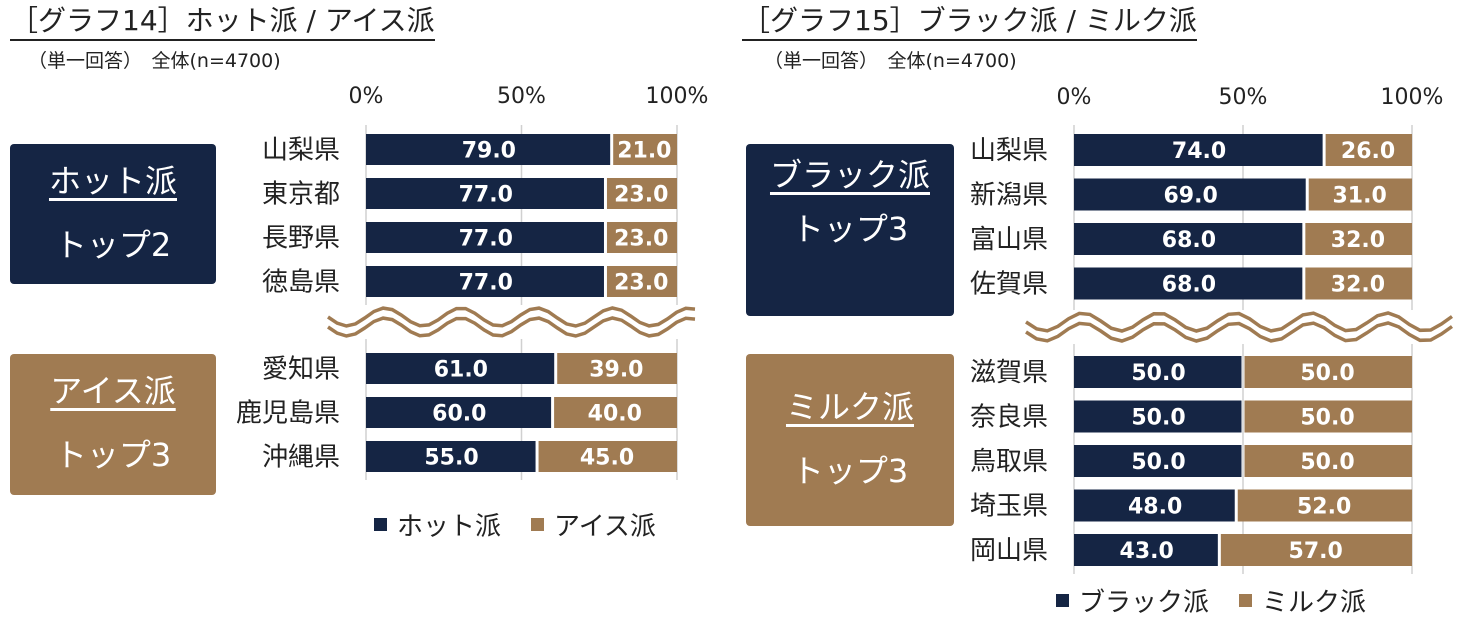  What do you see at coordinates (1368, 151) in the screenshot?
I see `data-label: 26.0` at bounding box center [1368, 151].